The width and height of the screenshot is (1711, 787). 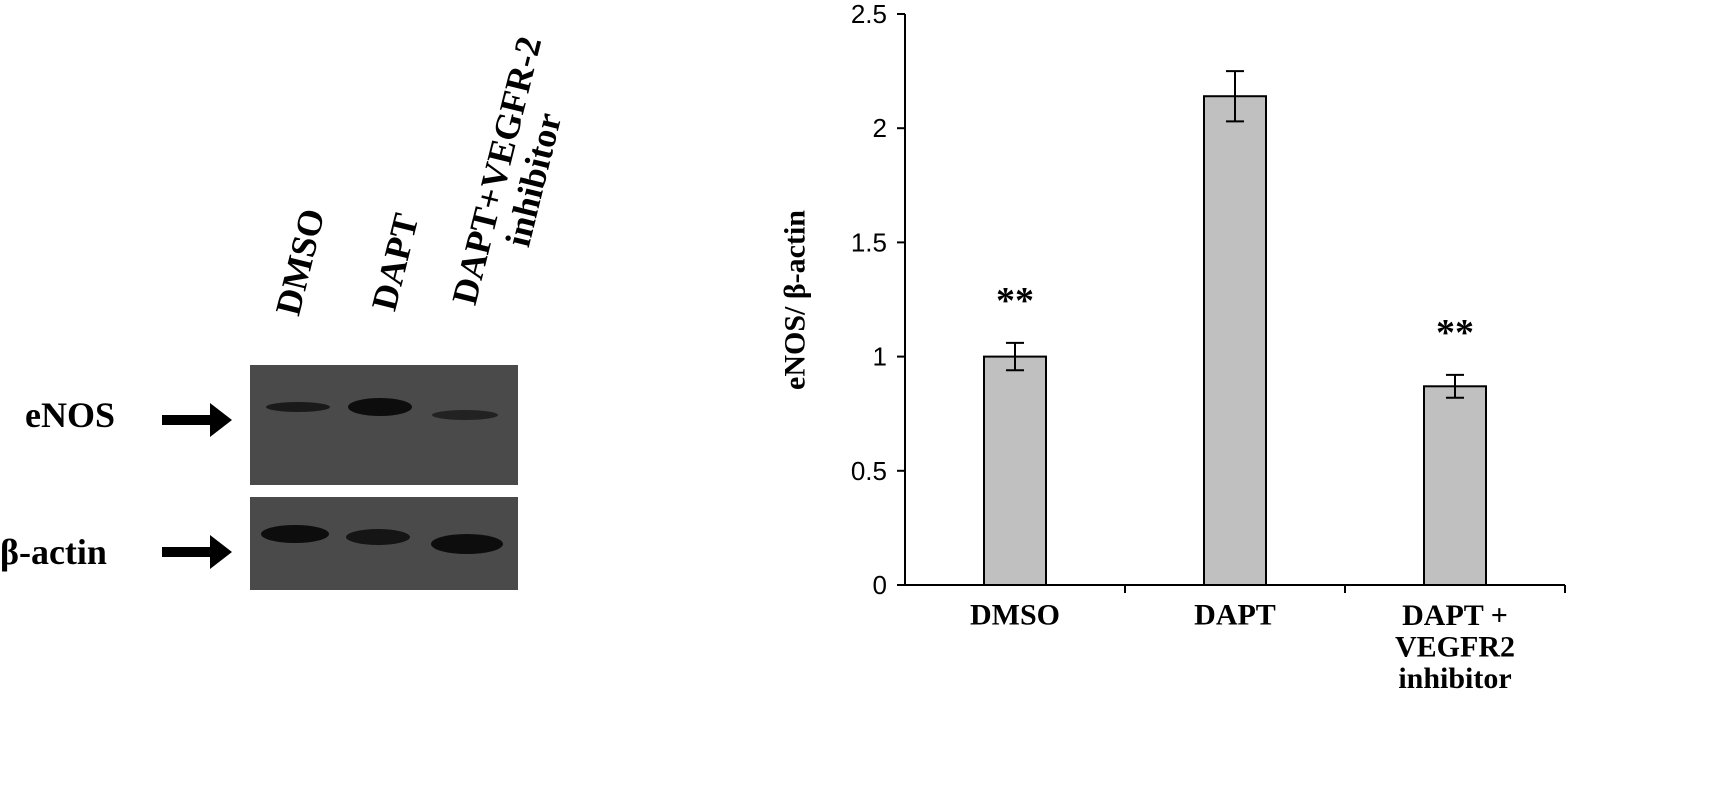 What do you see at coordinates (1235, 615) in the screenshot?
I see `x-tick-label: DAPT` at bounding box center [1235, 615].